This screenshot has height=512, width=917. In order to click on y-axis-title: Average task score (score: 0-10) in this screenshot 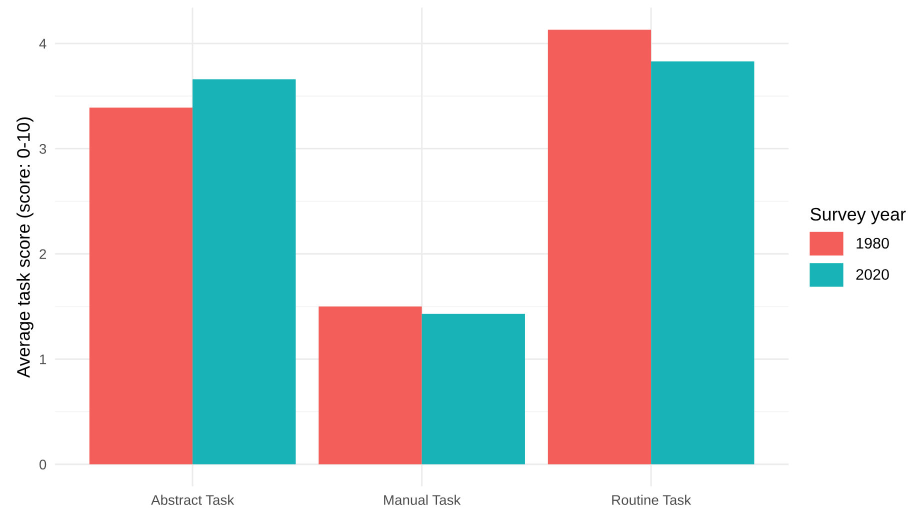, I will do `click(25, 247)`.